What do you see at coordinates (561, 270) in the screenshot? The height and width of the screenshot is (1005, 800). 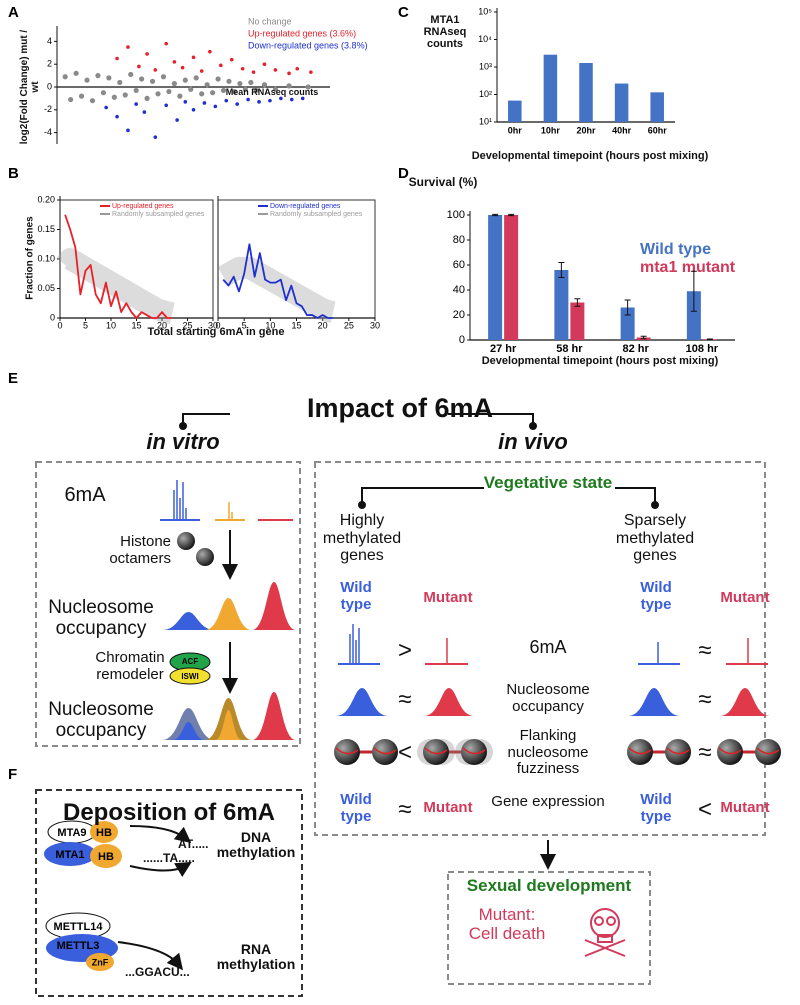 I see `error-bar` at bounding box center [561, 270].